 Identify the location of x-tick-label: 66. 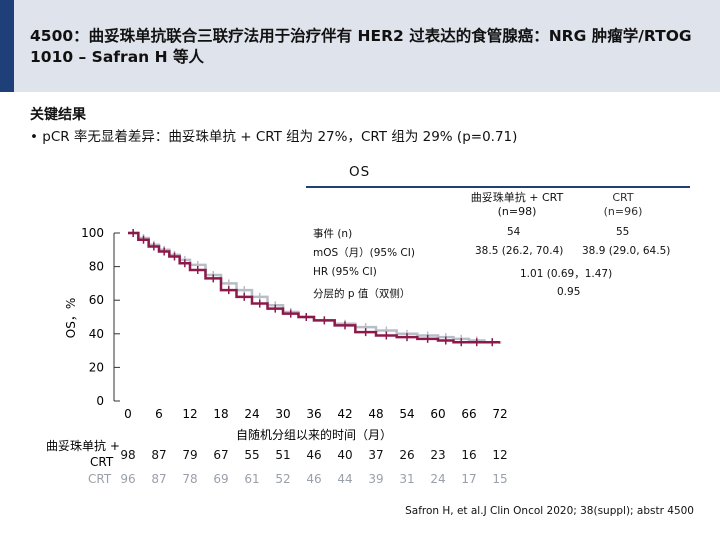
(468, 414).